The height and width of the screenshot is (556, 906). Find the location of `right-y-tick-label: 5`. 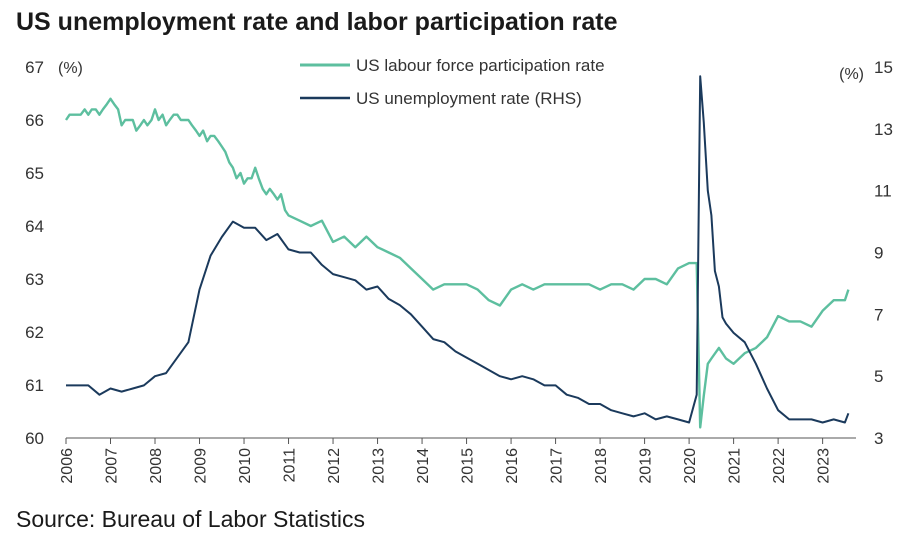

right-y-tick-label: 5 is located at coordinates (878, 376).